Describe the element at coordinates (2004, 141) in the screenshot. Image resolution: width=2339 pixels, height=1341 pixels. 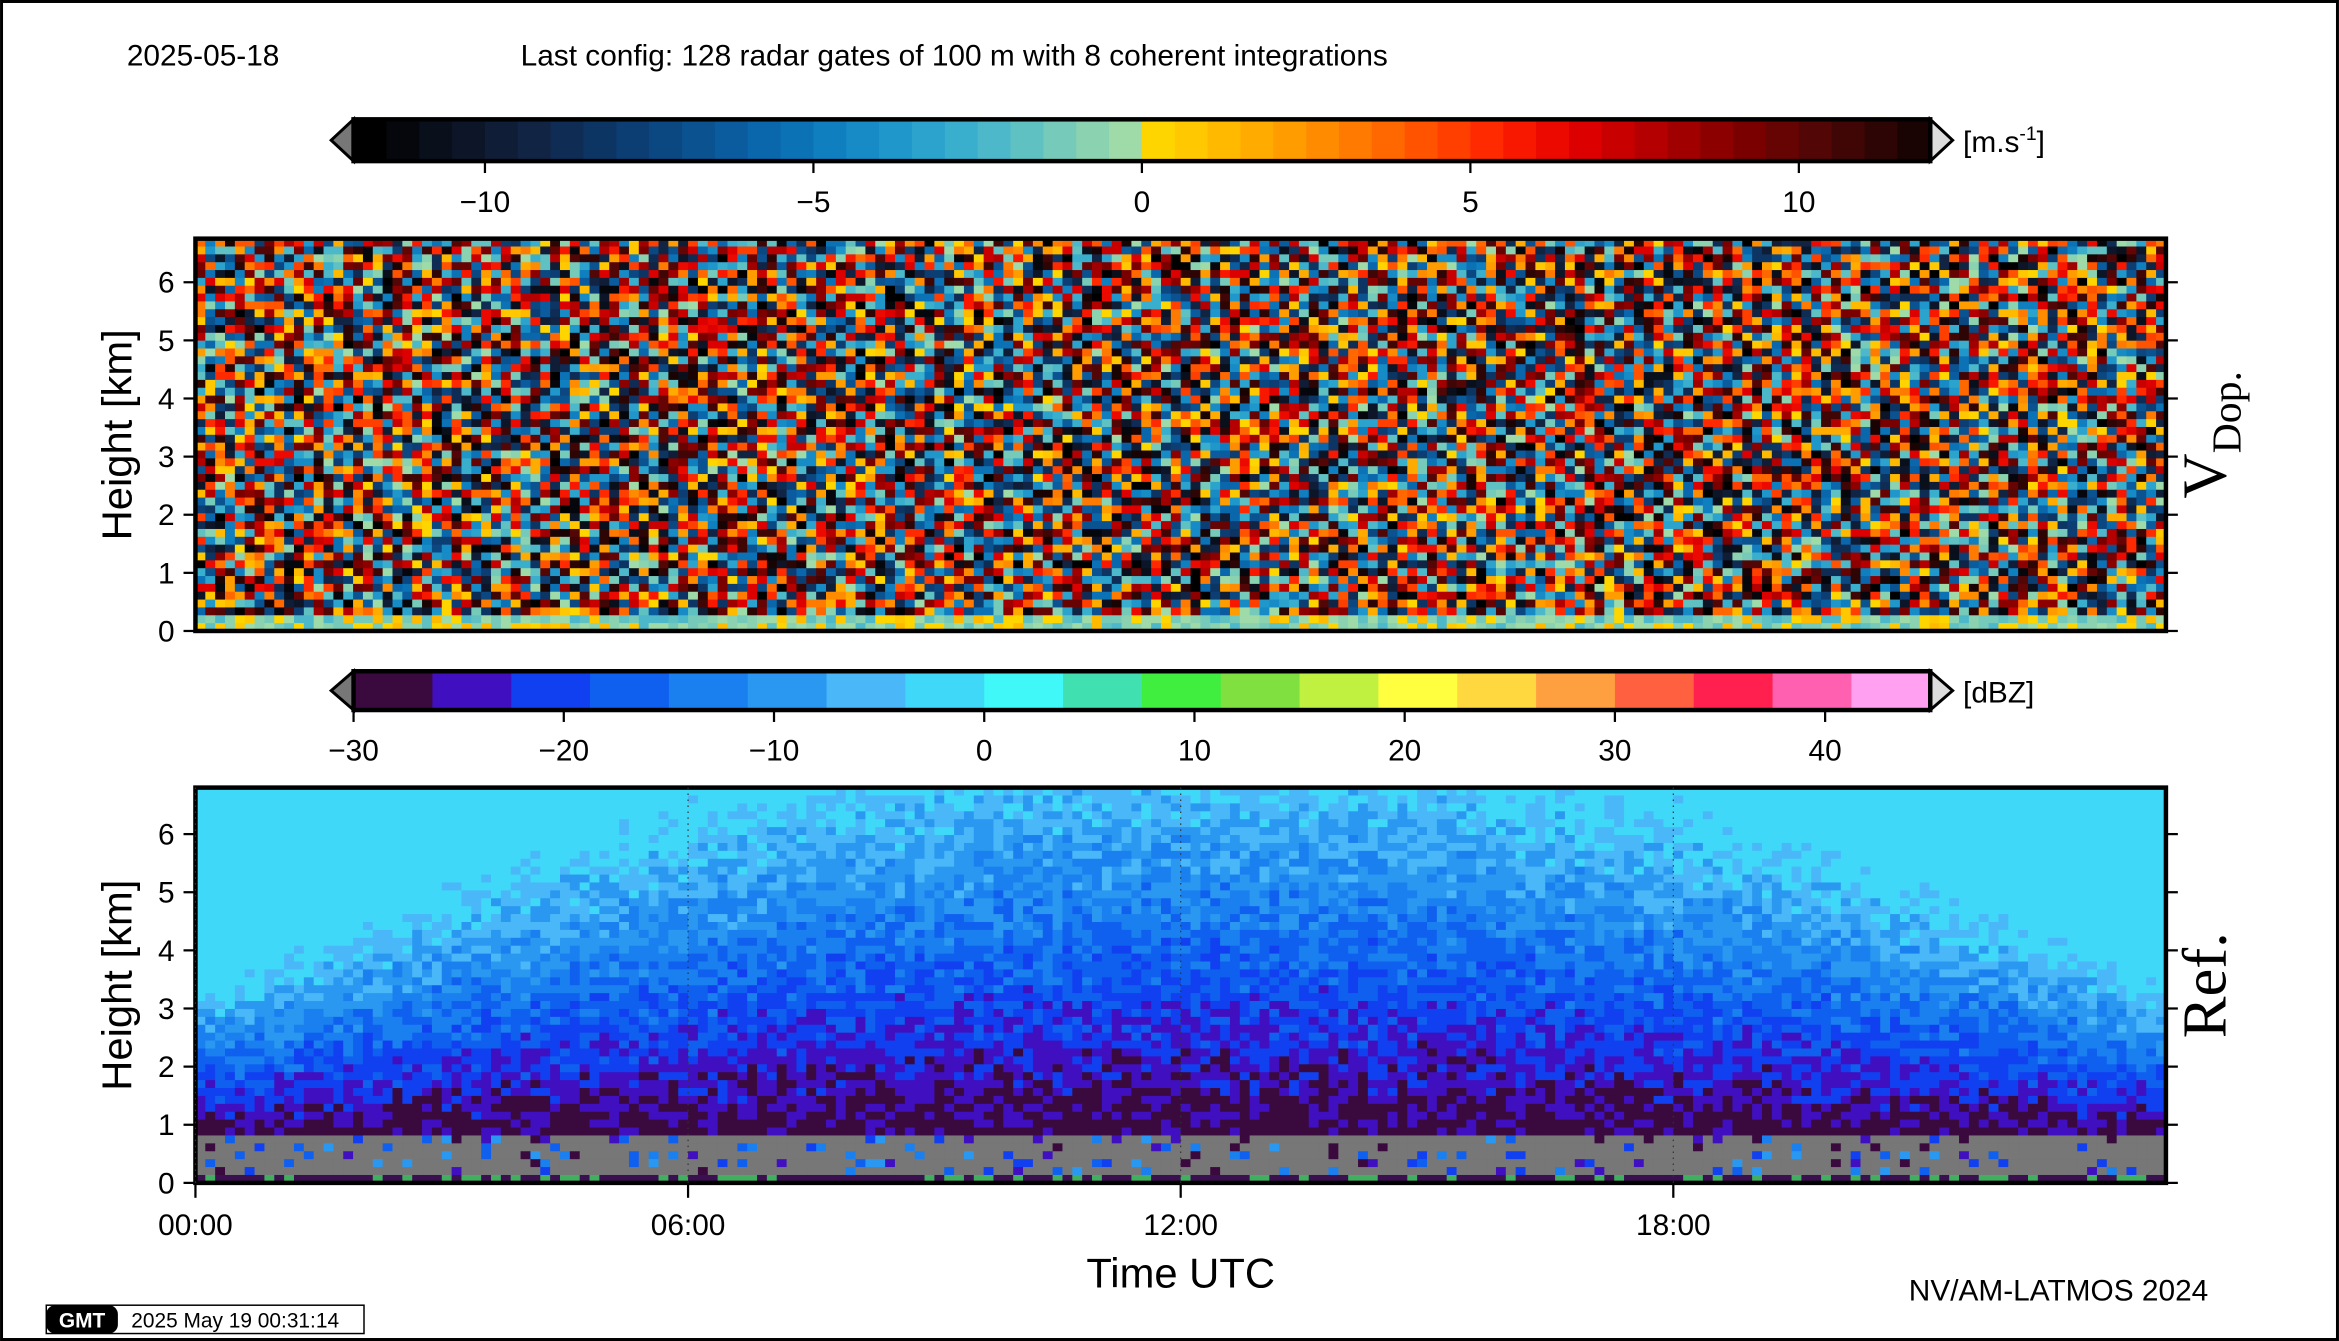
I see `colorbar-unit: [m.s-1]` at that location.